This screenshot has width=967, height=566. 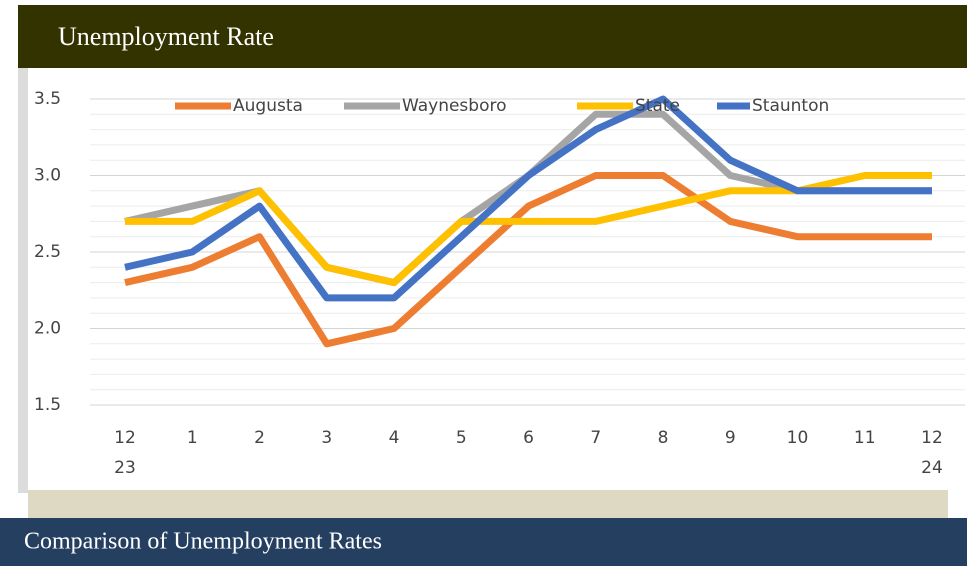 I want to click on x-tick-label: 5, so click(x=461, y=438).